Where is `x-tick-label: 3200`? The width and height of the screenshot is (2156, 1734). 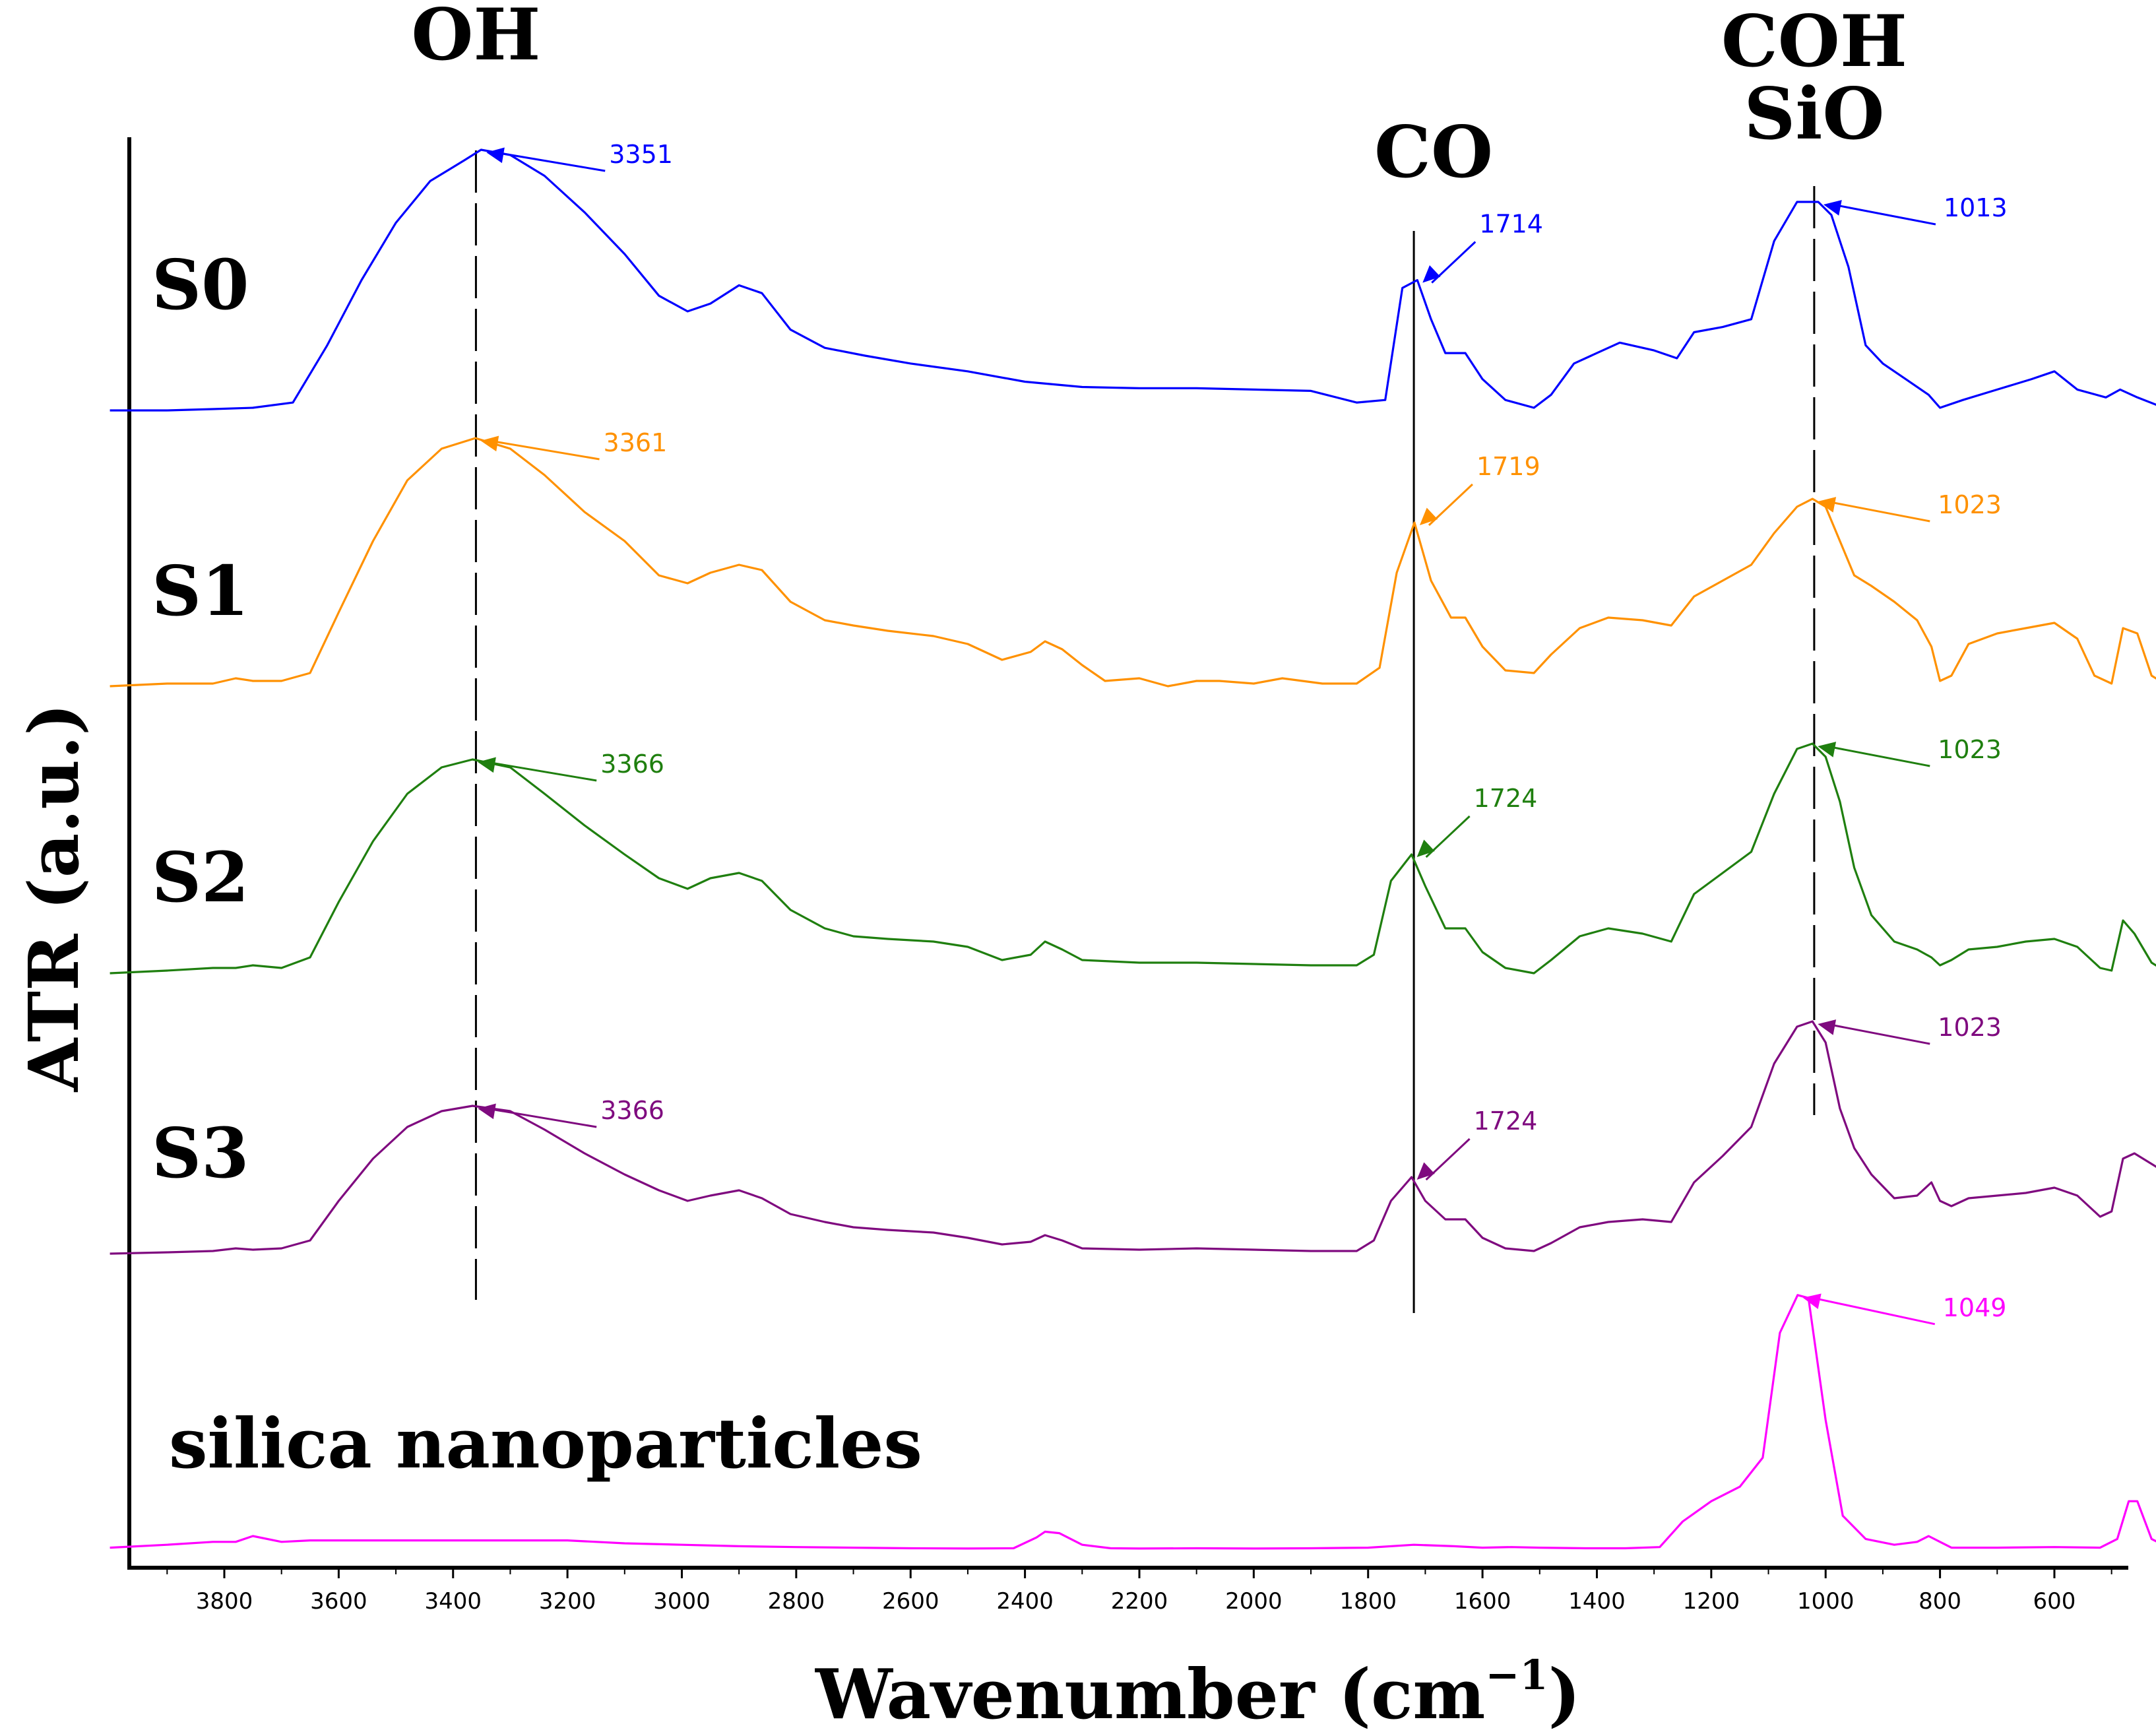
x-tick-label: 3200 is located at coordinates (568, 1602).